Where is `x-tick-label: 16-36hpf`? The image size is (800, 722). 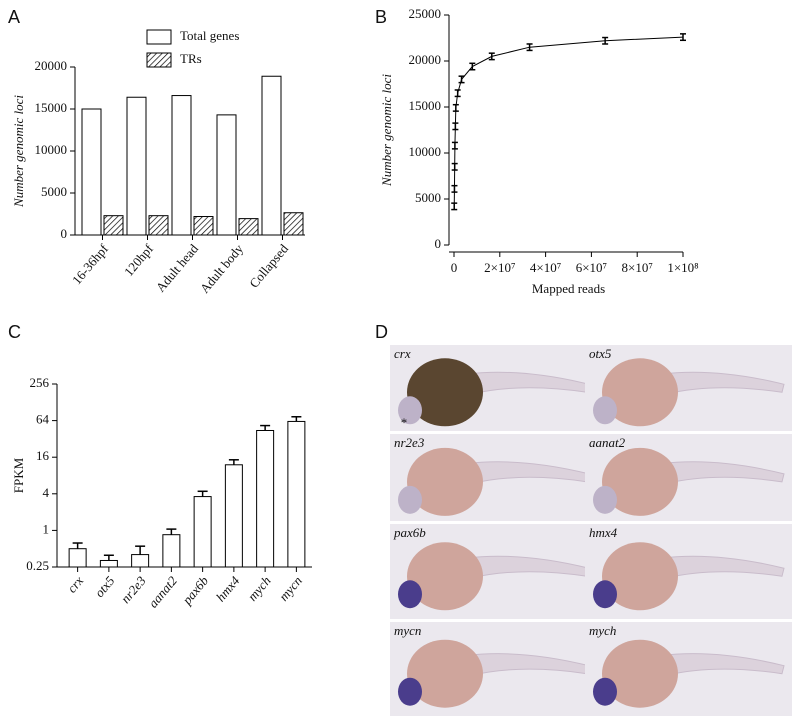 x-tick-label: 16-36hpf is located at coordinates (90, 264).